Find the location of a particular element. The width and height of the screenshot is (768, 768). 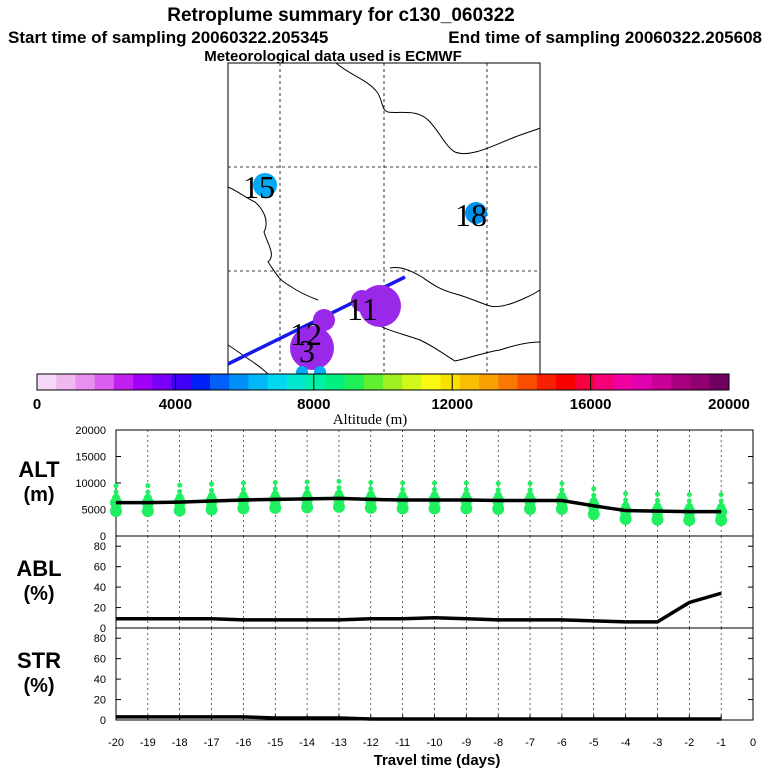

xtick-label: -20 is located at coordinates (116, 743).